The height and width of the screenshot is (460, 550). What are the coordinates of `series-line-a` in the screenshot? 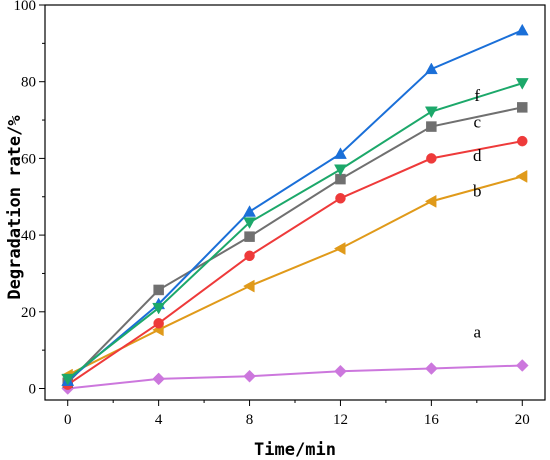 It's located at (295, 377).